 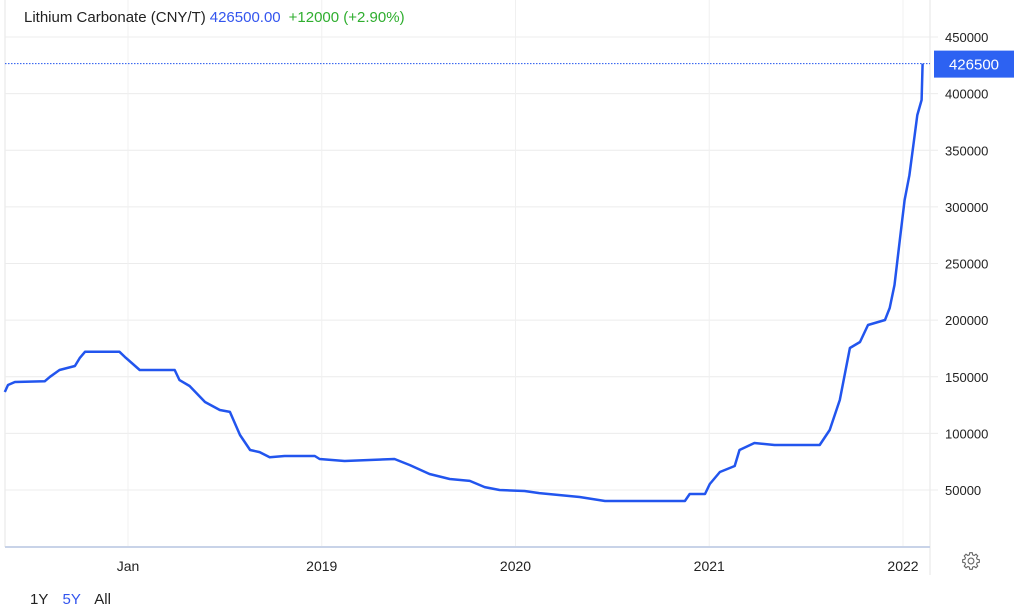 I want to click on range-all-button: All, so click(x=102, y=599).